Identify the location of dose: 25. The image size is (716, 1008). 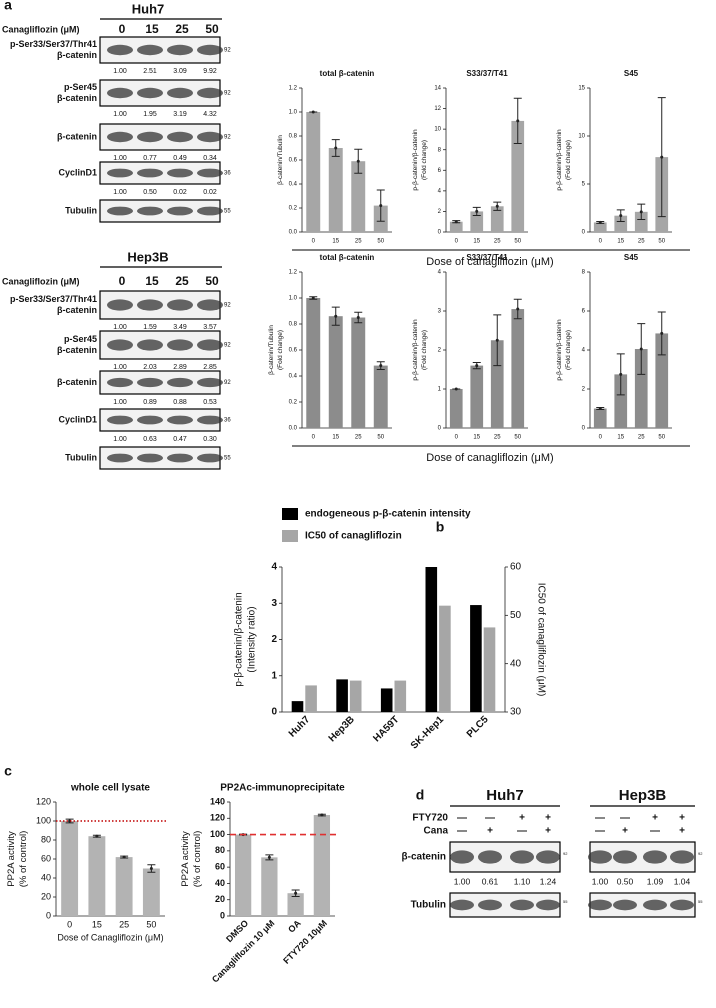
(182, 281).